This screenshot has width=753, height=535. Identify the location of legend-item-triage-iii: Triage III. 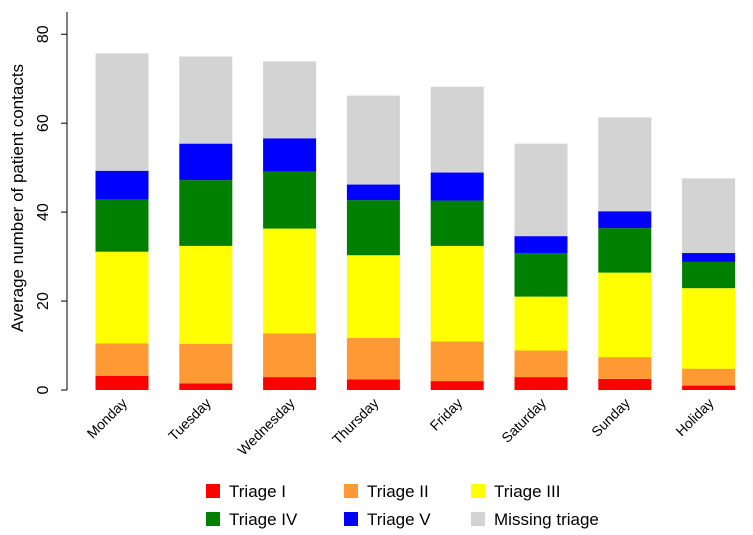
(515, 491).